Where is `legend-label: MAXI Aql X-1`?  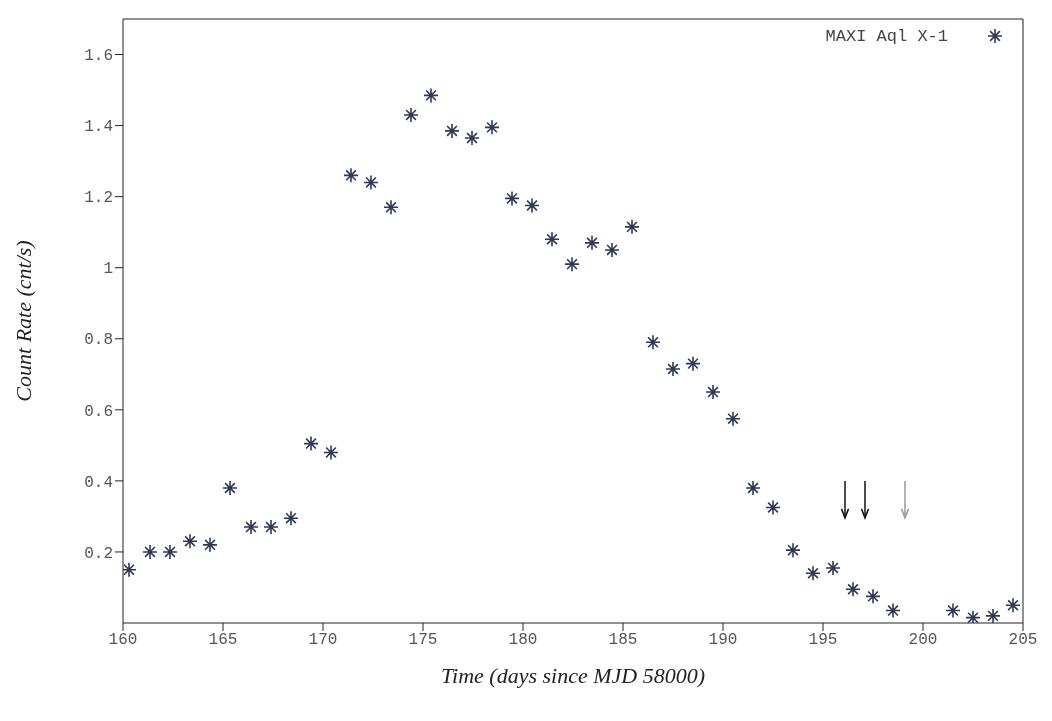
legend-label: MAXI Aql X-1 is located at coordinates (886, 36).